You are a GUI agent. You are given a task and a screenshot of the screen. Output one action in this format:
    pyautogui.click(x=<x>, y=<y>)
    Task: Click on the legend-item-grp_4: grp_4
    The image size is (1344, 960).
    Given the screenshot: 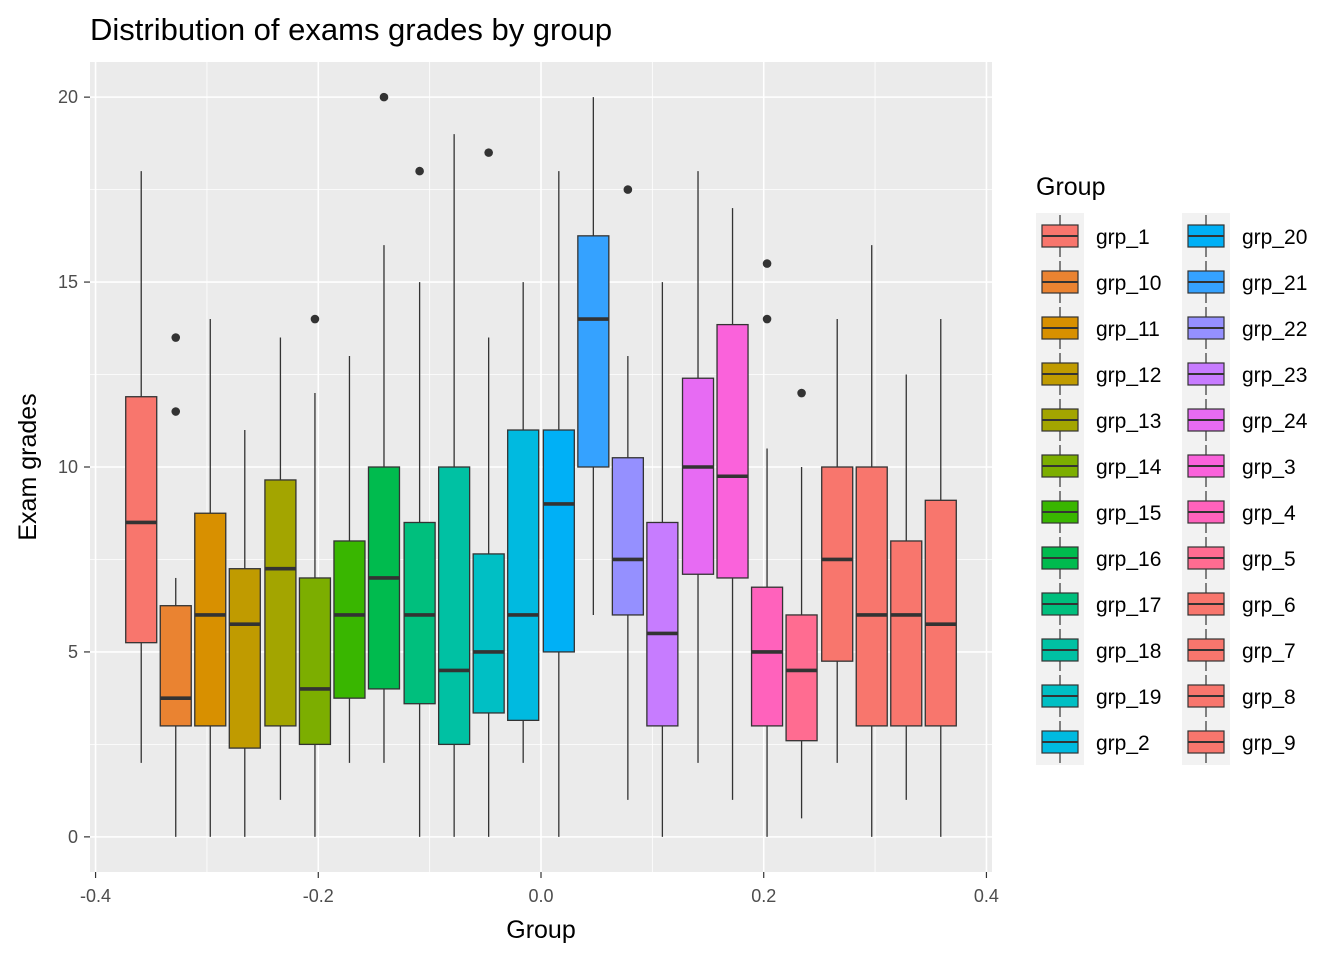 What is the action you would take?
    pyautogui.click(x=1241, y=512)
    